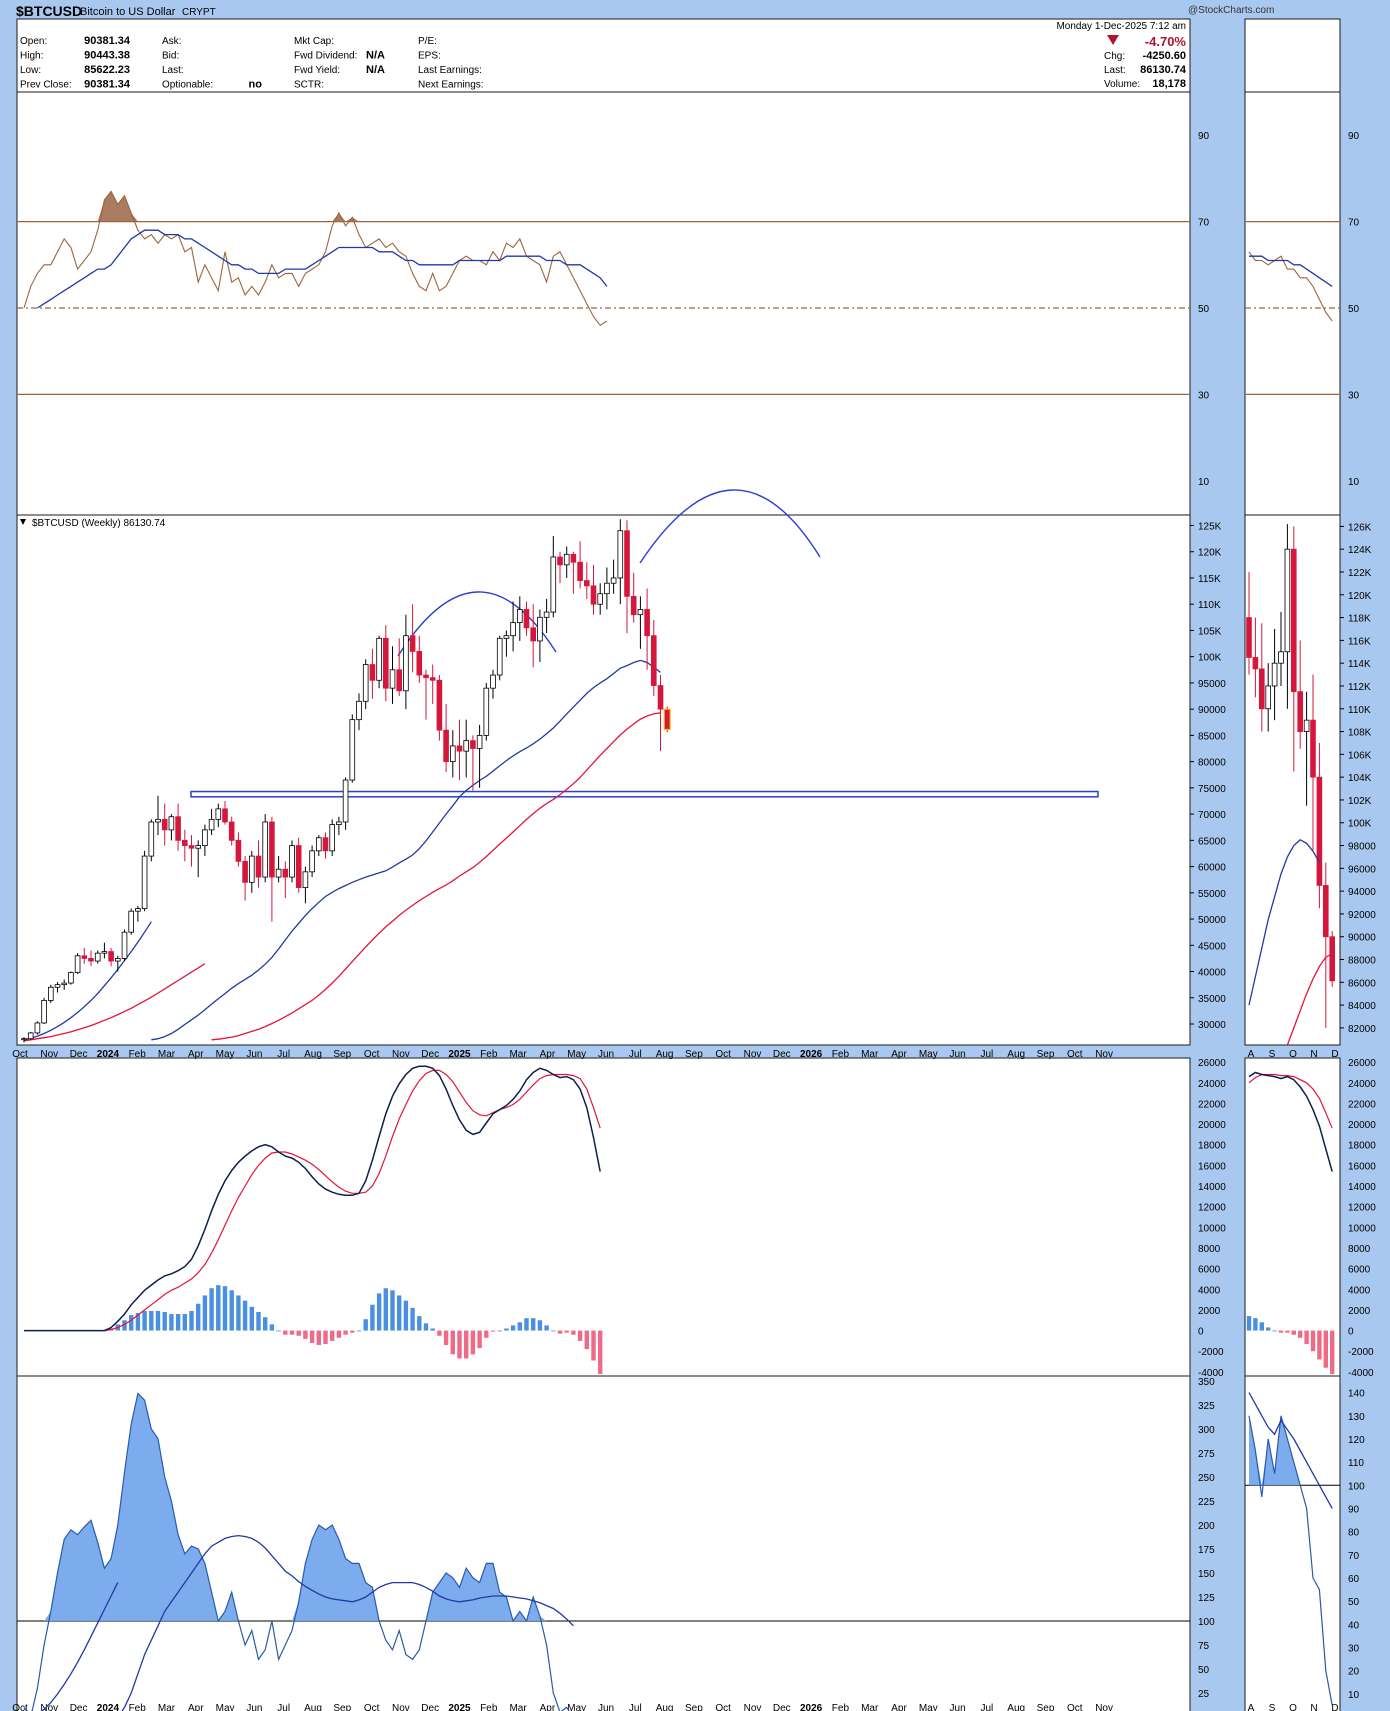 Image resolution: width=1390 pixels, height=1711 pixels. Describe the element at coordinates (1359, 1270) in the screenshot. I see `macd-tick-label-side: 6000` at that location.